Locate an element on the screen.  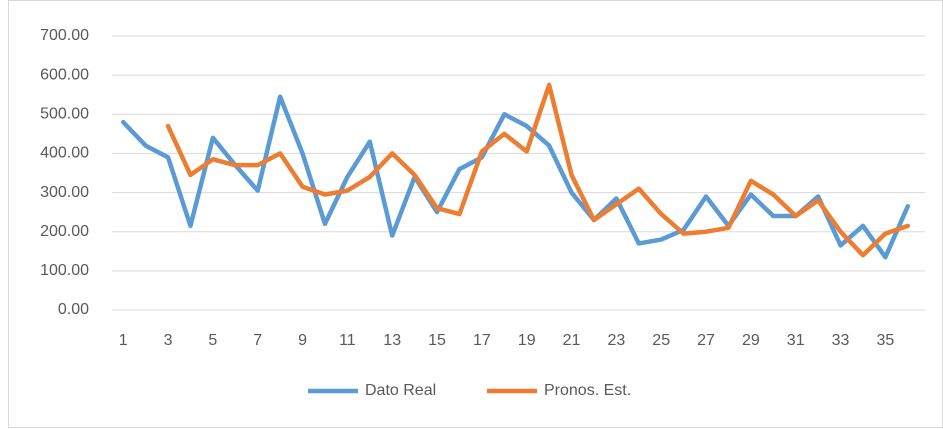
y-tick-label: 400.00 is located at coordinates (64, 153).